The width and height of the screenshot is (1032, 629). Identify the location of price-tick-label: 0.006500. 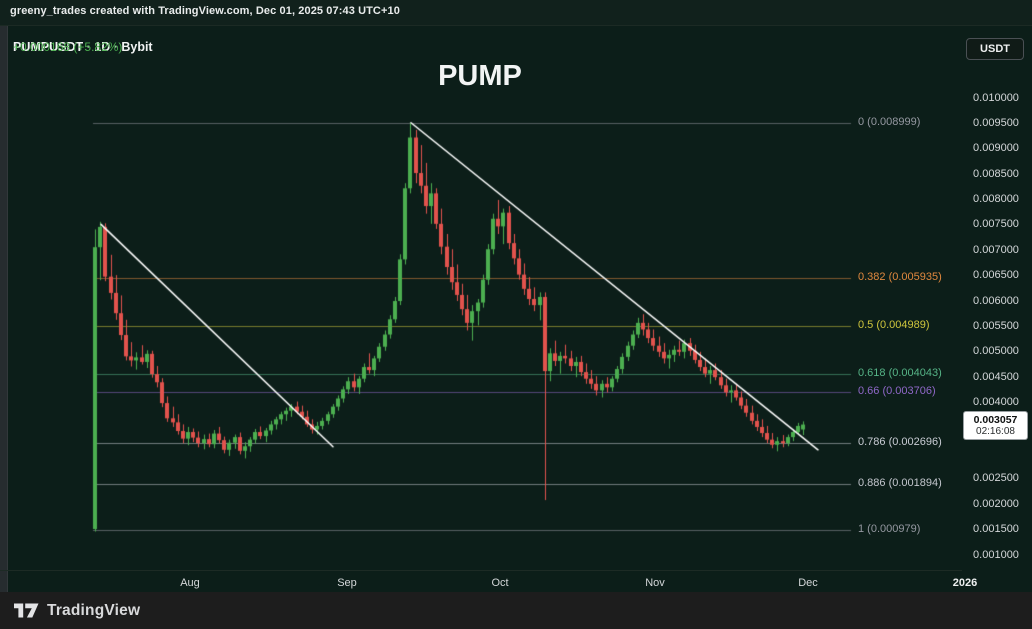
(996, 275).